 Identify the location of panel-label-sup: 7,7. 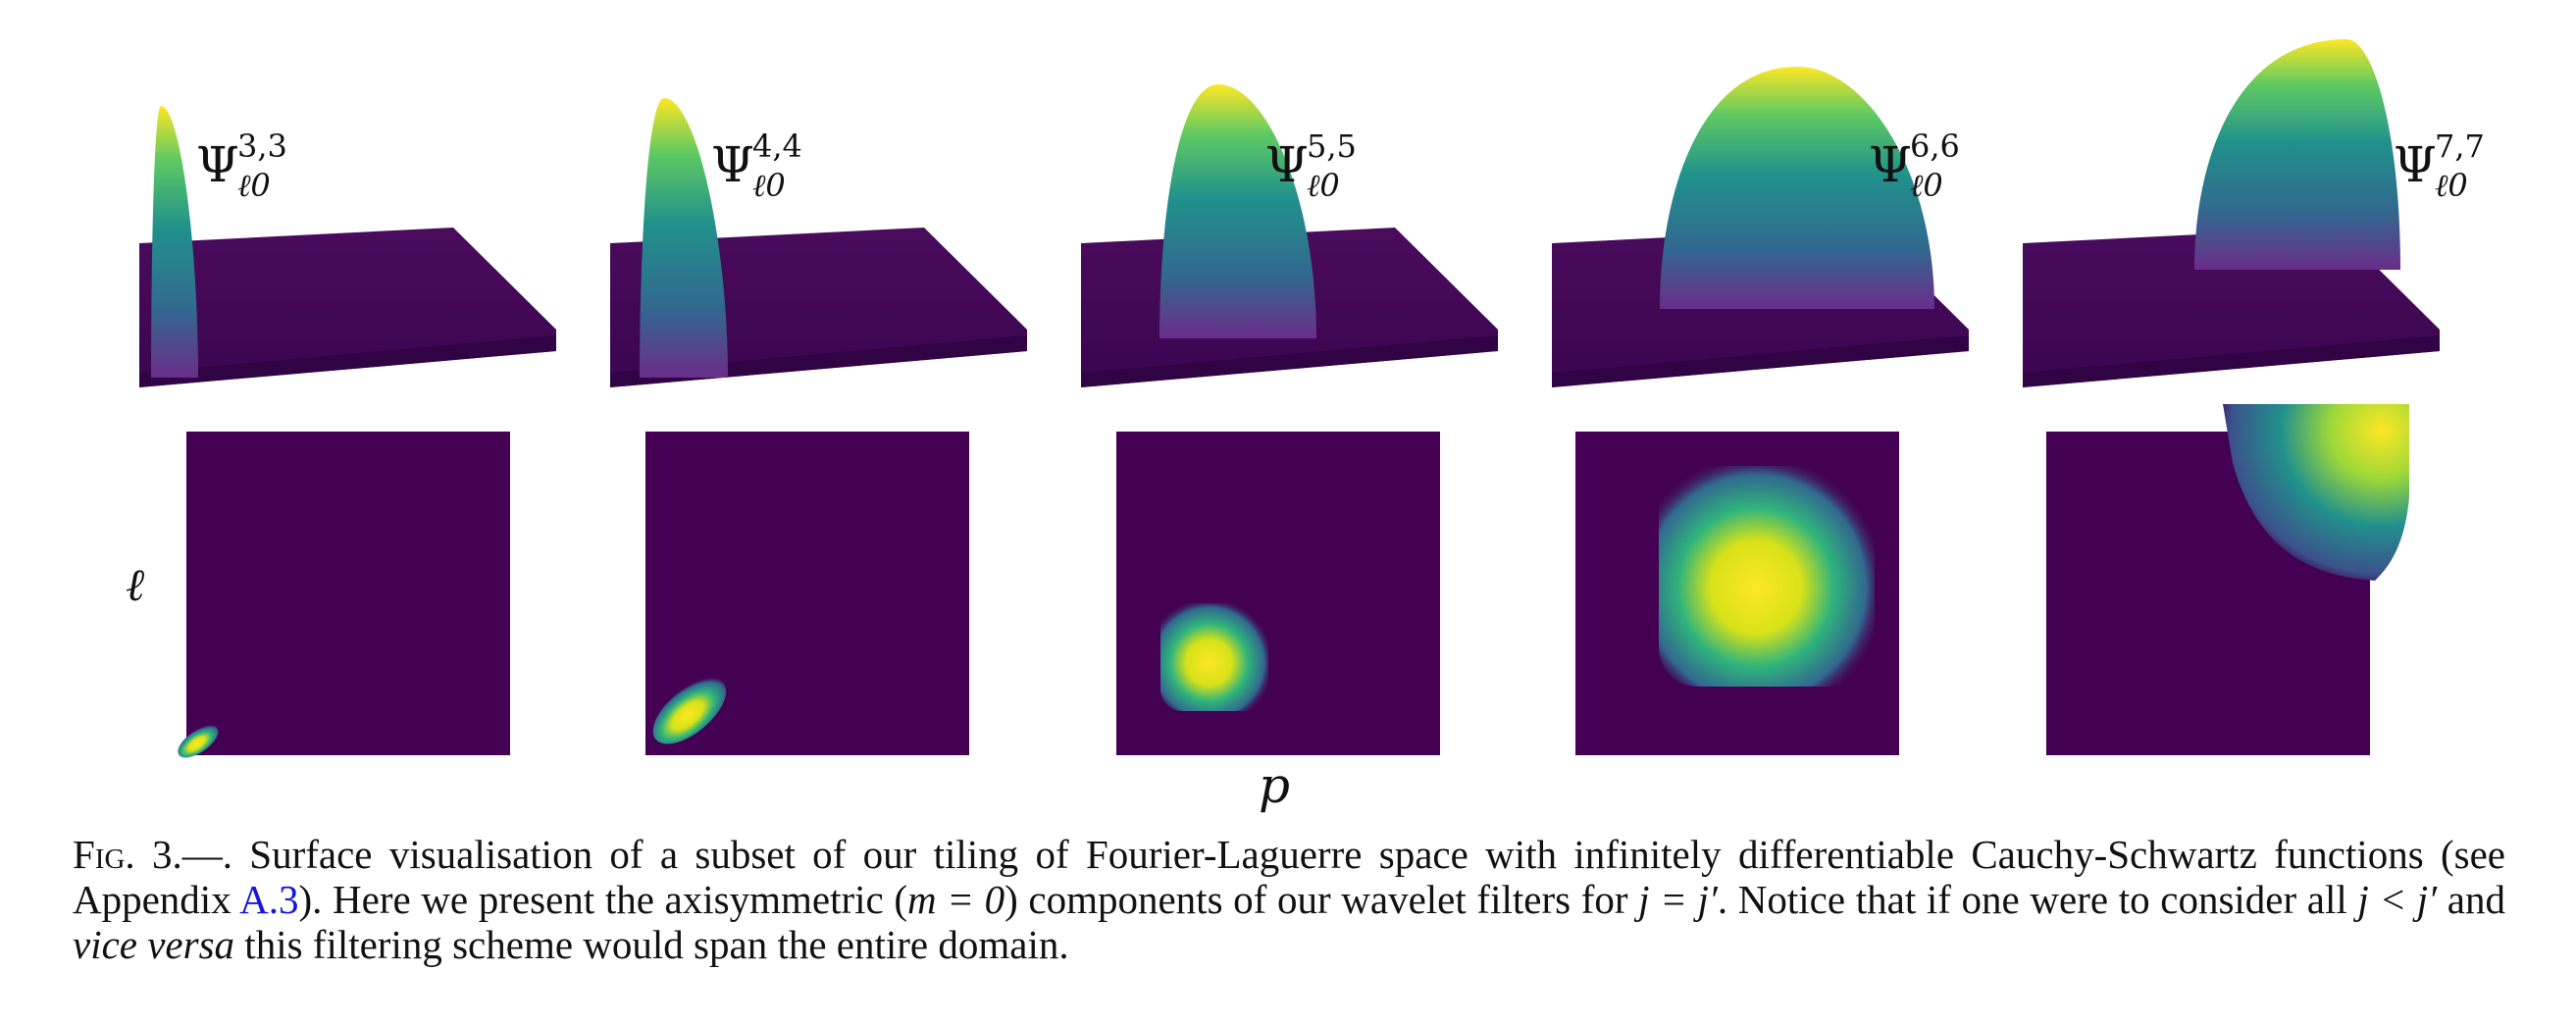
(2460, 146).